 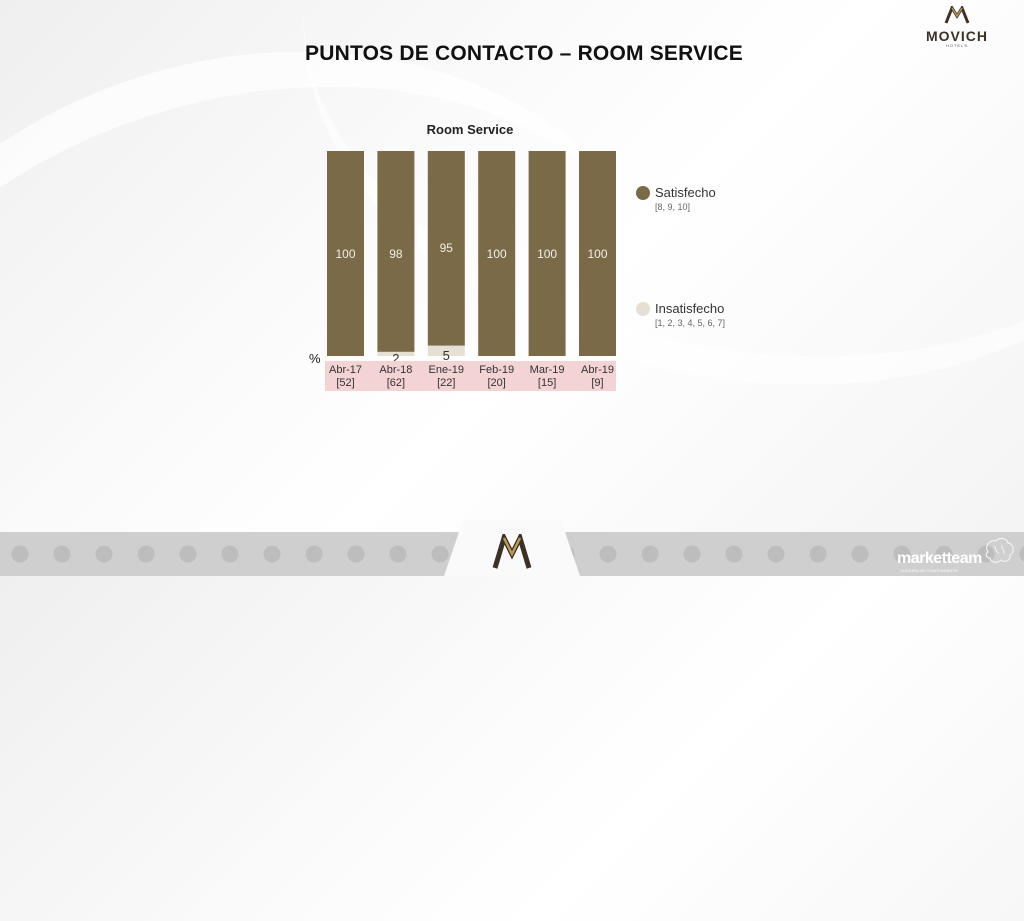 I want to click on x-tick-label: Abr-18 [62], so click(x=396, y=377).